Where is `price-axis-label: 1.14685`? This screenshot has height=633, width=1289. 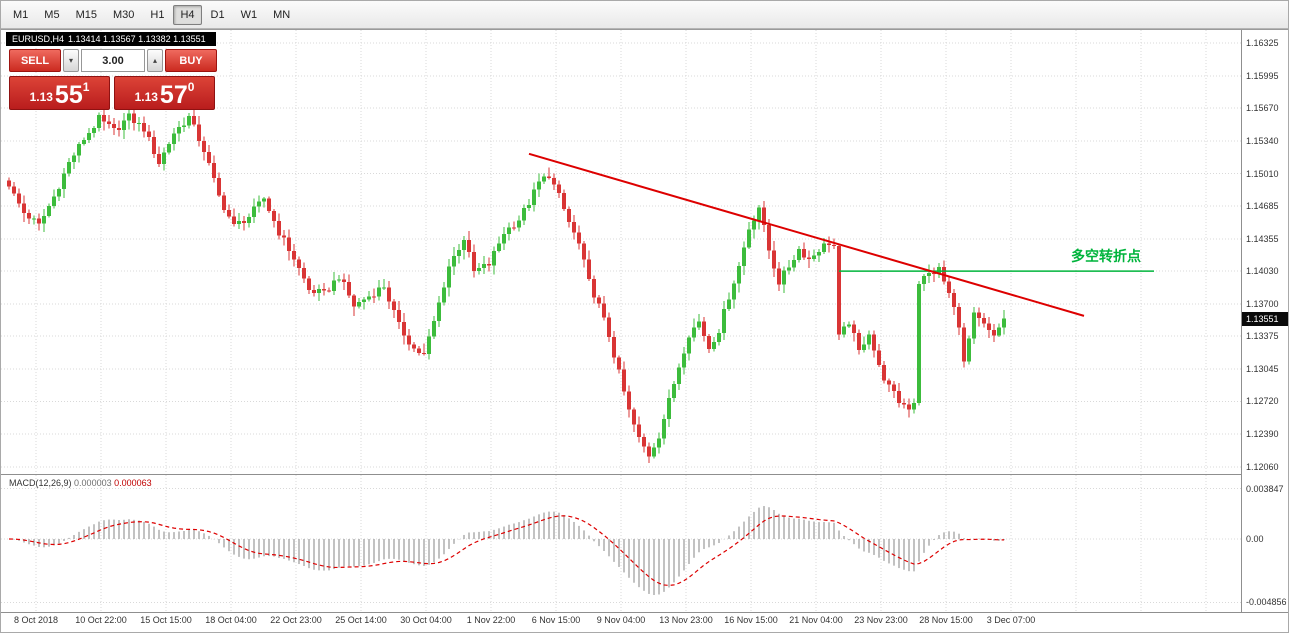 price-axis-label: 1.14685 is located at coordinates (1262, 206).